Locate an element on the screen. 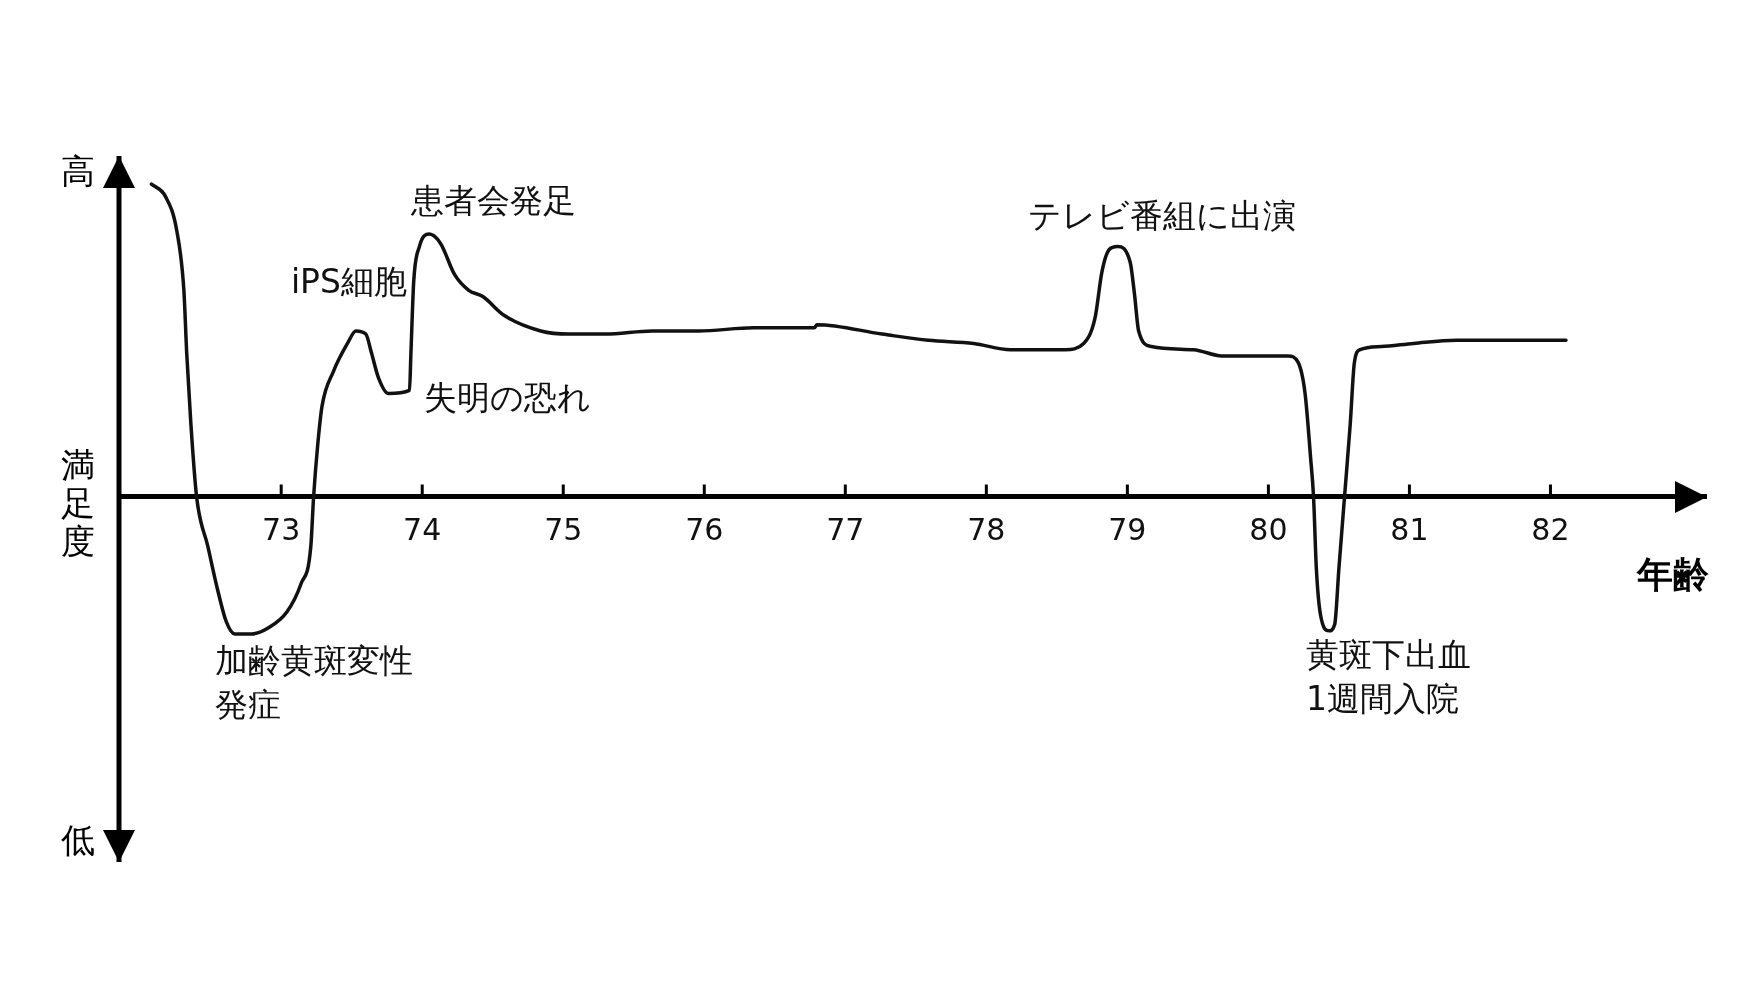 This screenshot has width=1756, height=992. text: 高 is located at coordinates (78, 170).